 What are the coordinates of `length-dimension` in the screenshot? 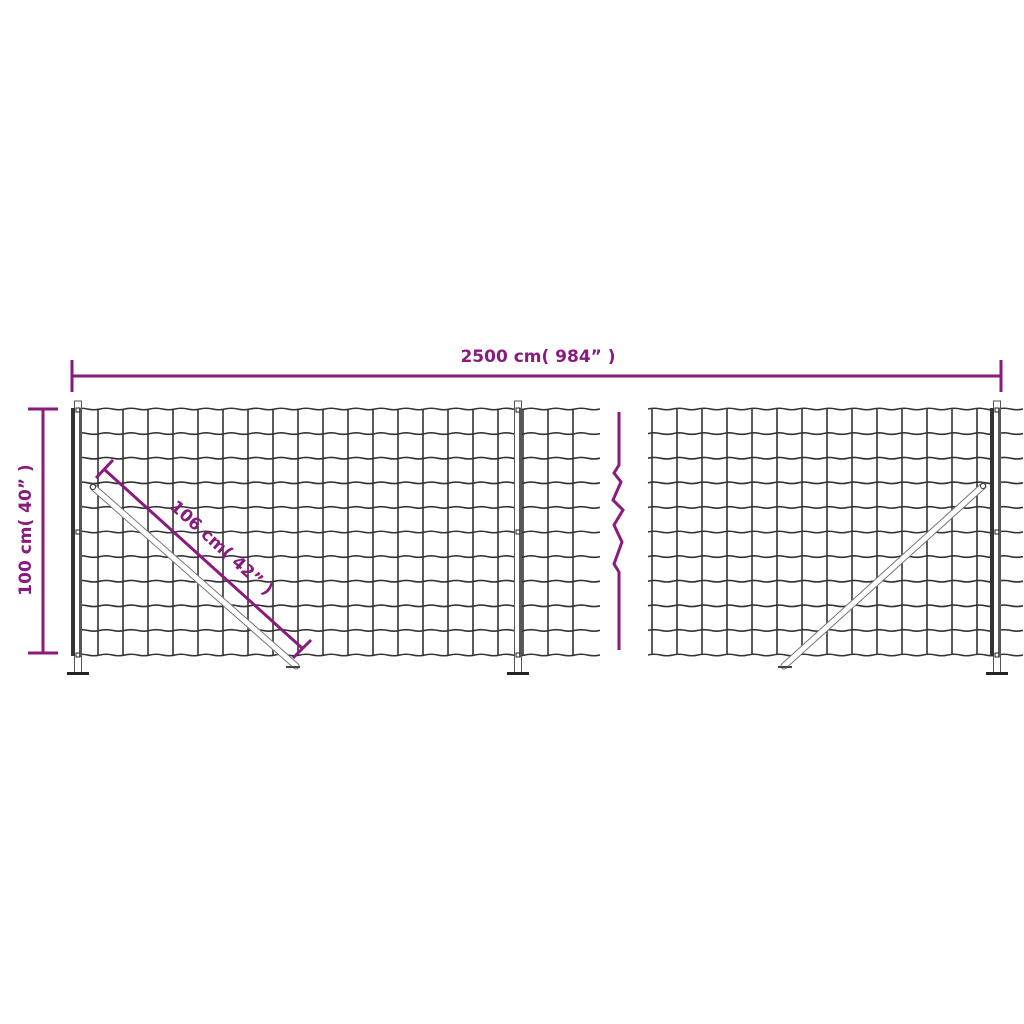 It's located at (536, 376).